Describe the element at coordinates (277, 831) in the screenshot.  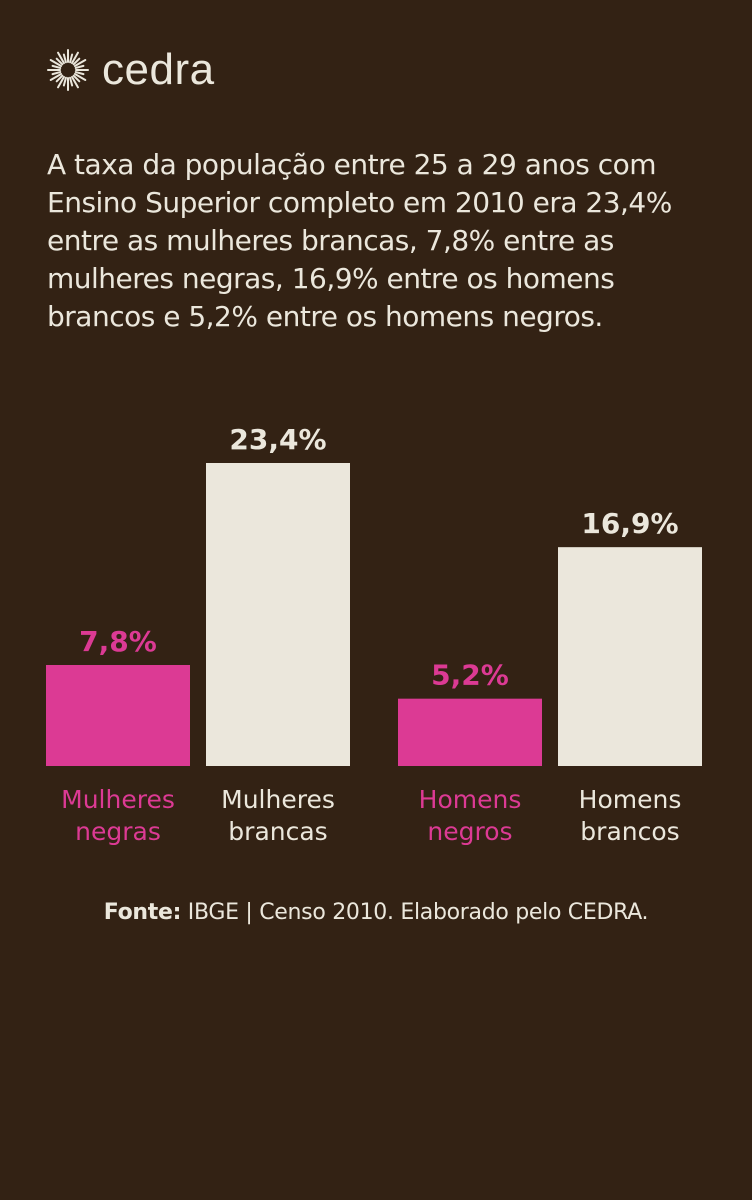
I see `category-label: brancas` at that location.